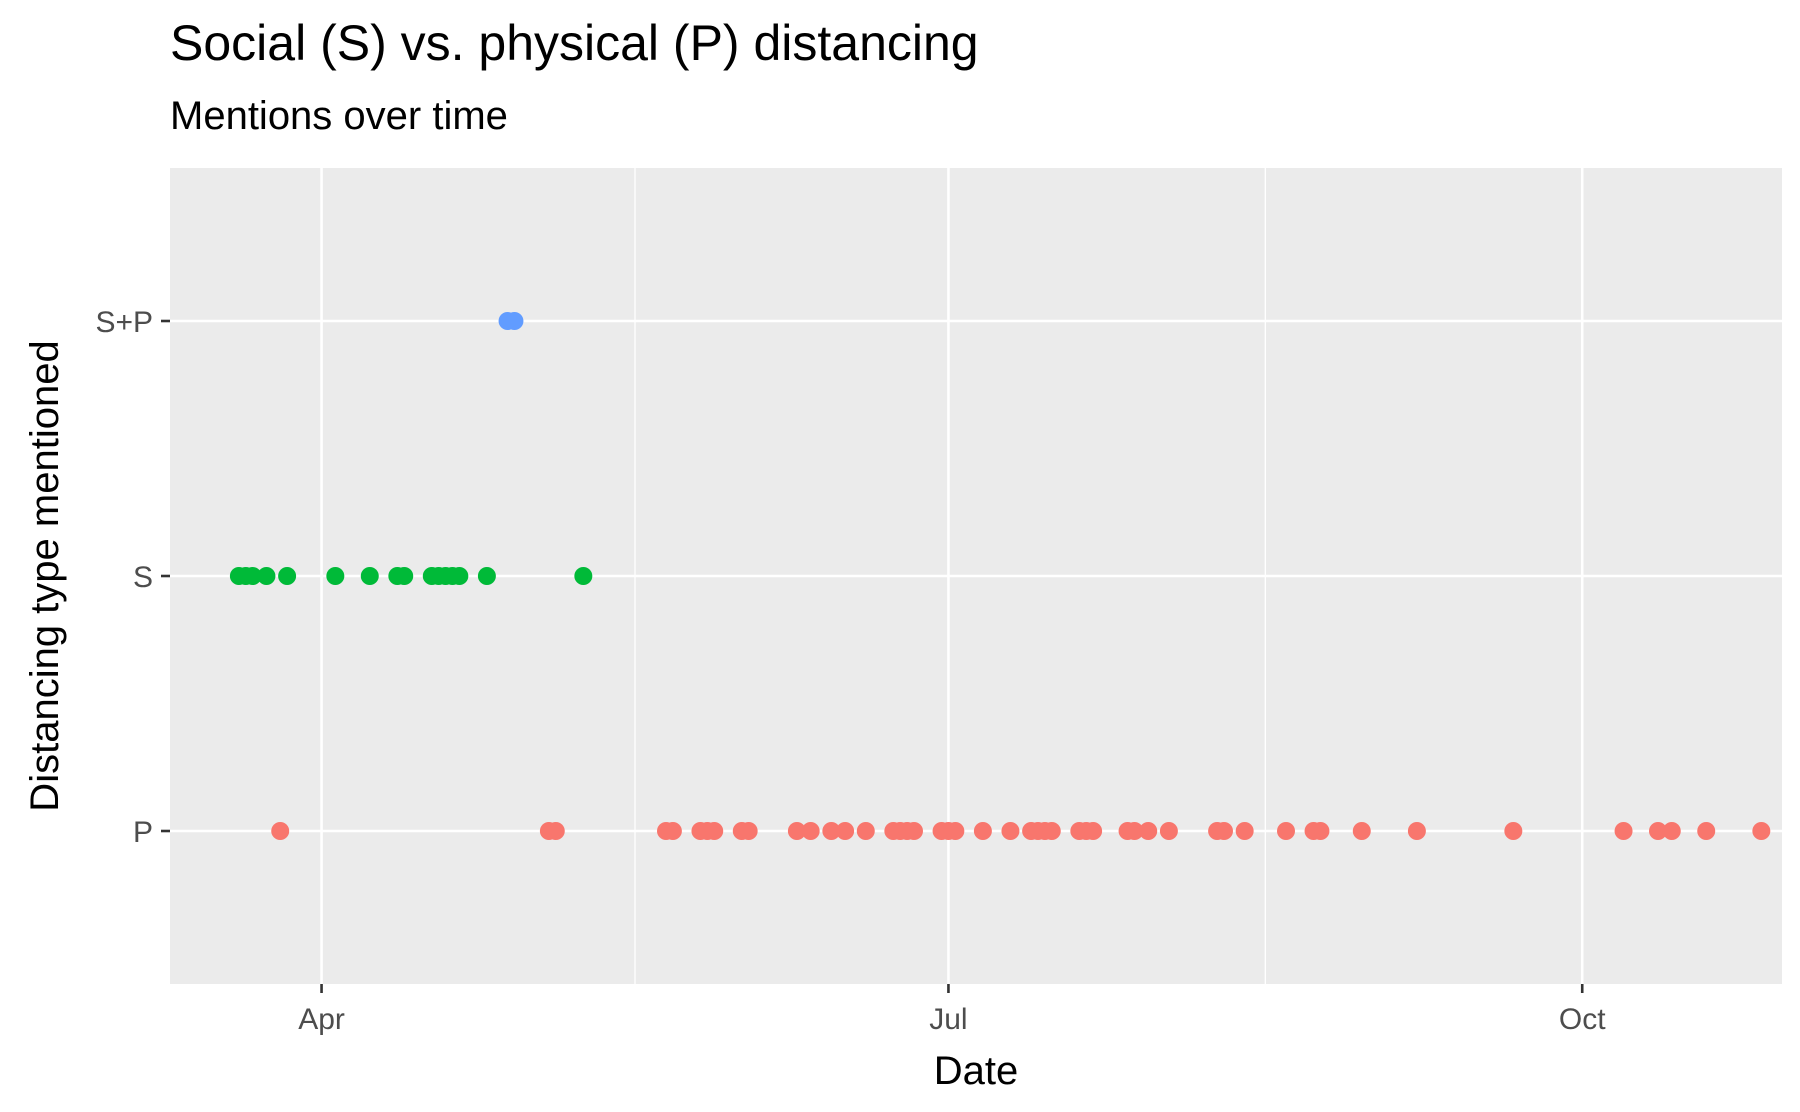 This screenshot has width=1800, height=1112. Describe the element at coordinates (124, 322) in the screenshot. I see `y-tick-label: S+P` at that location.